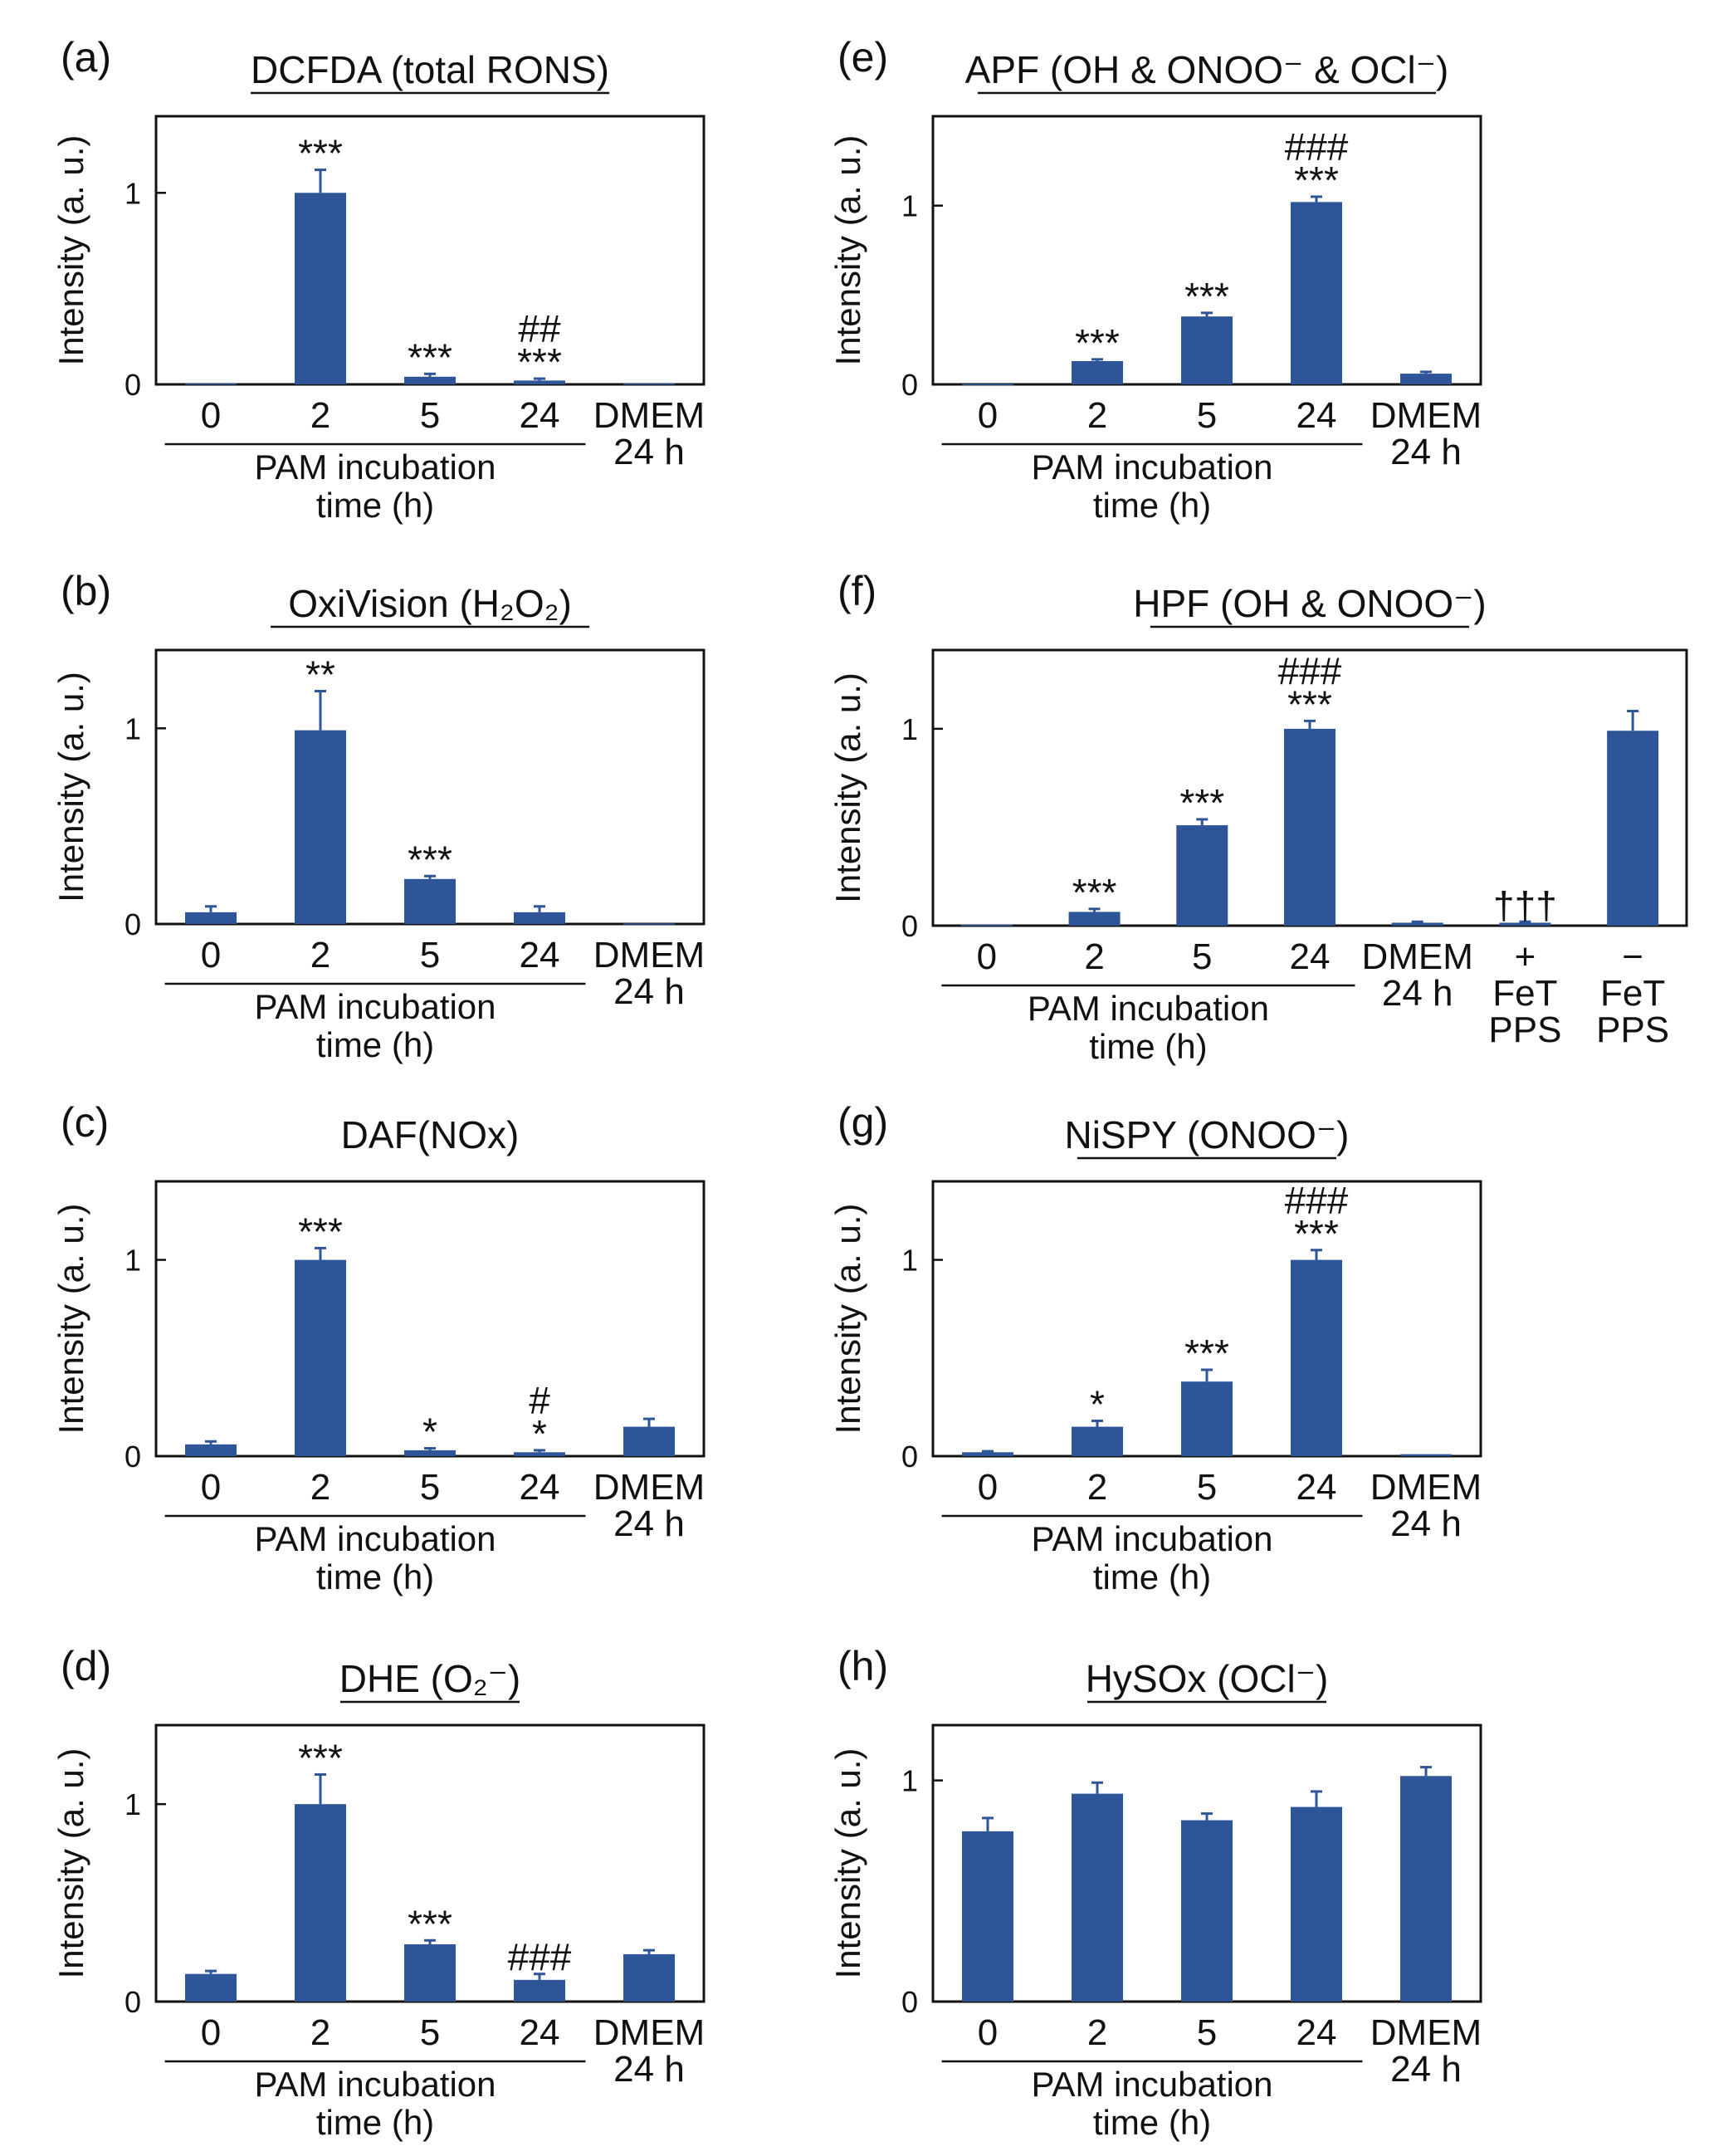  Describe the element at coordinates (539, 1401) in the screenshot. I see `significance-mark: #` at that location.